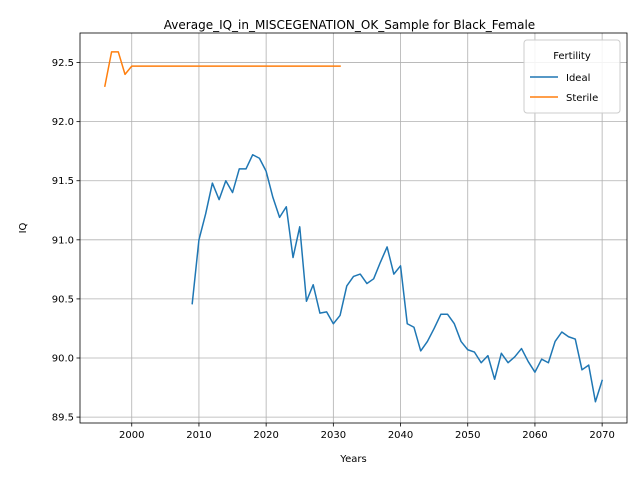 This screenshot has width=640, height=480. What do you see at coordinates (601, 435) in the screenshot?
I see `x-tick-label: 2070` at bounding box center [601, 435].